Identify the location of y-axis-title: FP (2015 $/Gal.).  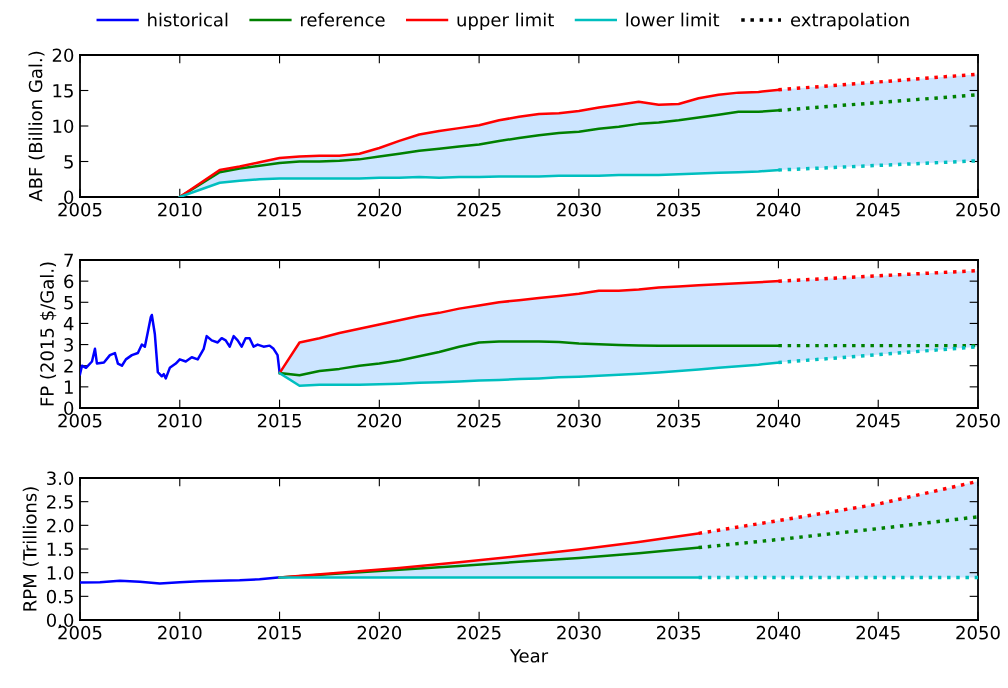
(48, 334).